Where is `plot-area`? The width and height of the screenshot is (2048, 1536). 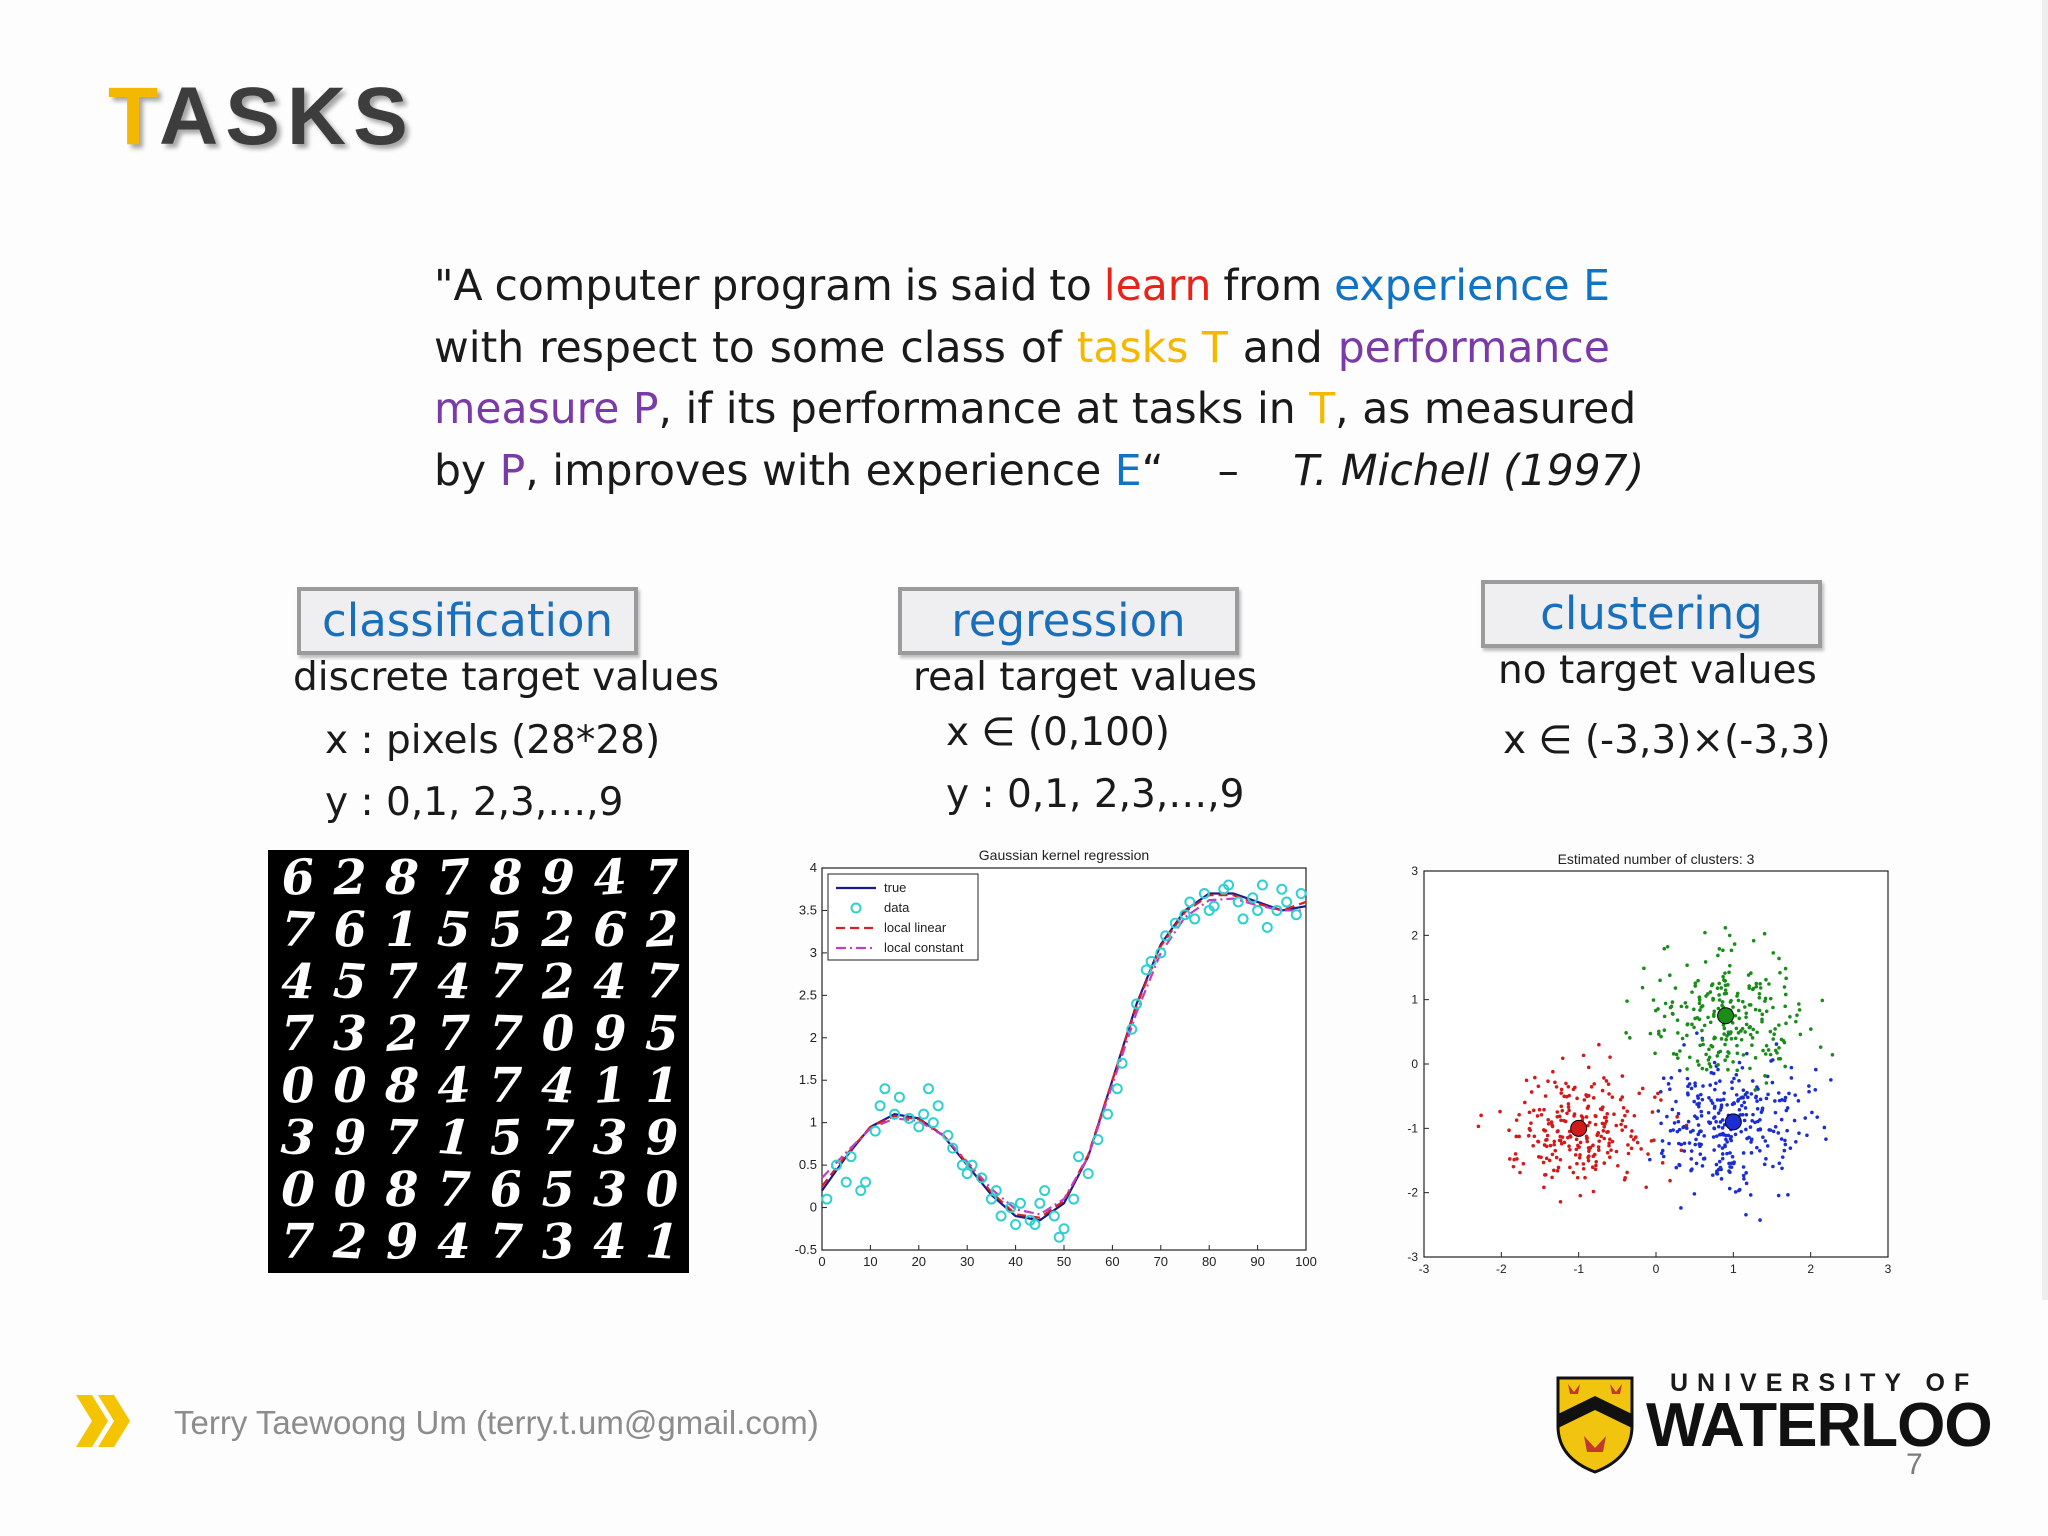 plot-area is located at coordinates (1656, 1064).